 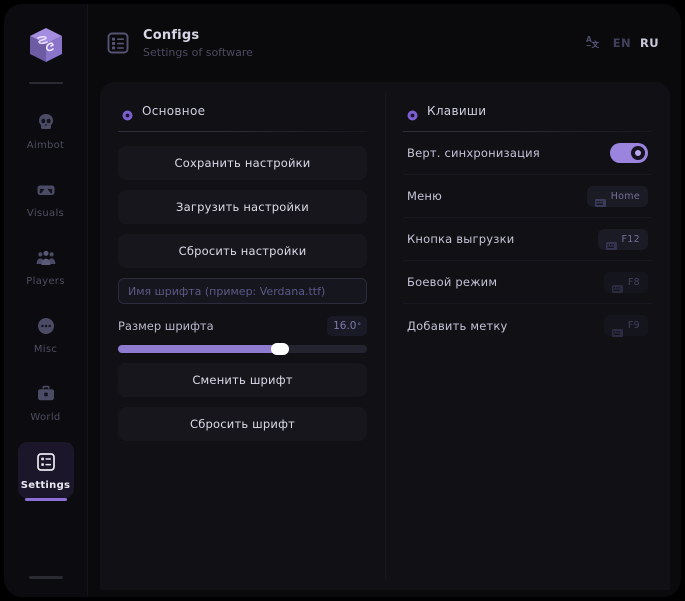 I want to click on svg-text: A, so click(x=589, y=39).